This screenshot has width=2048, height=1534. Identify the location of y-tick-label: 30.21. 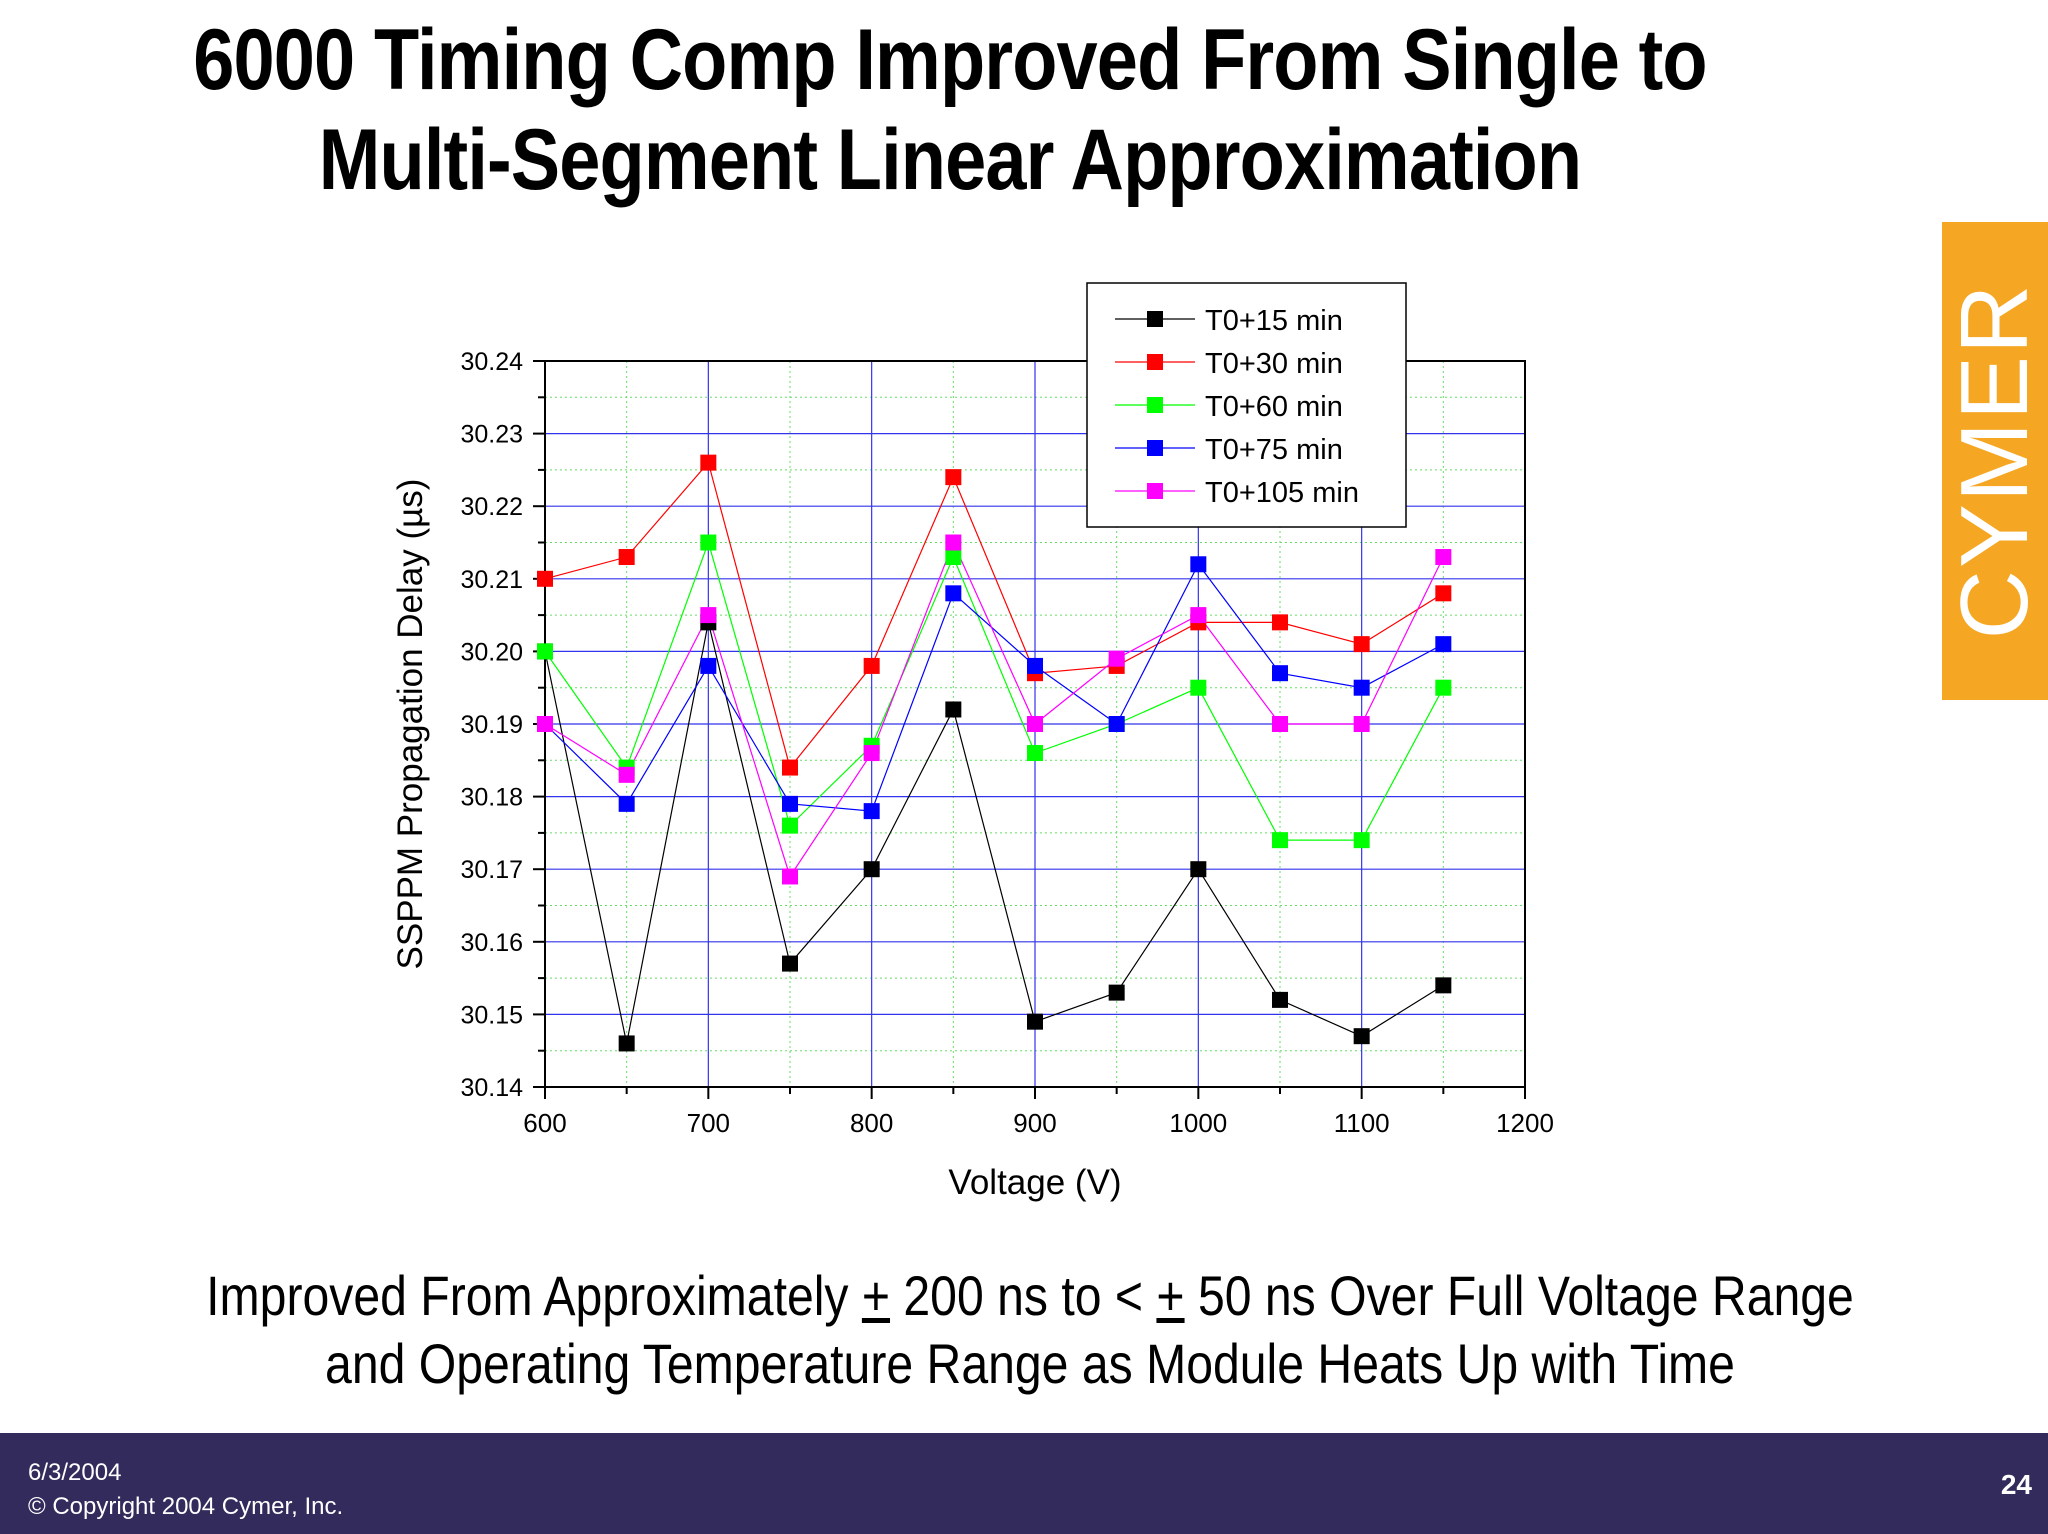
(491, 580).